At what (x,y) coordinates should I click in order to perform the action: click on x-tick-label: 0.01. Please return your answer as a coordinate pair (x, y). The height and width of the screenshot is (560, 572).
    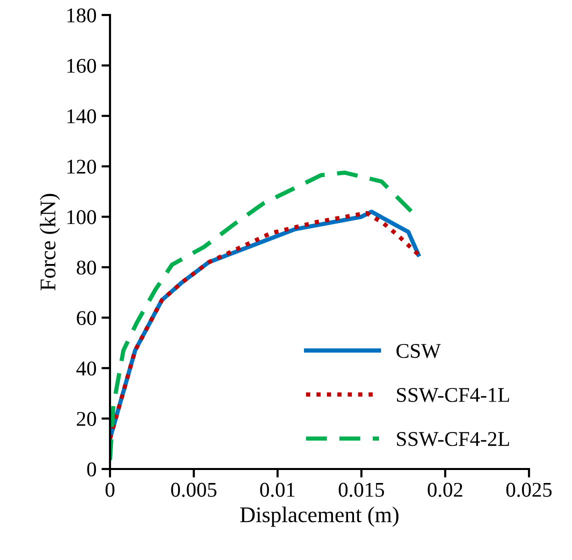
    Looking at the image, I should click on (277, 489).